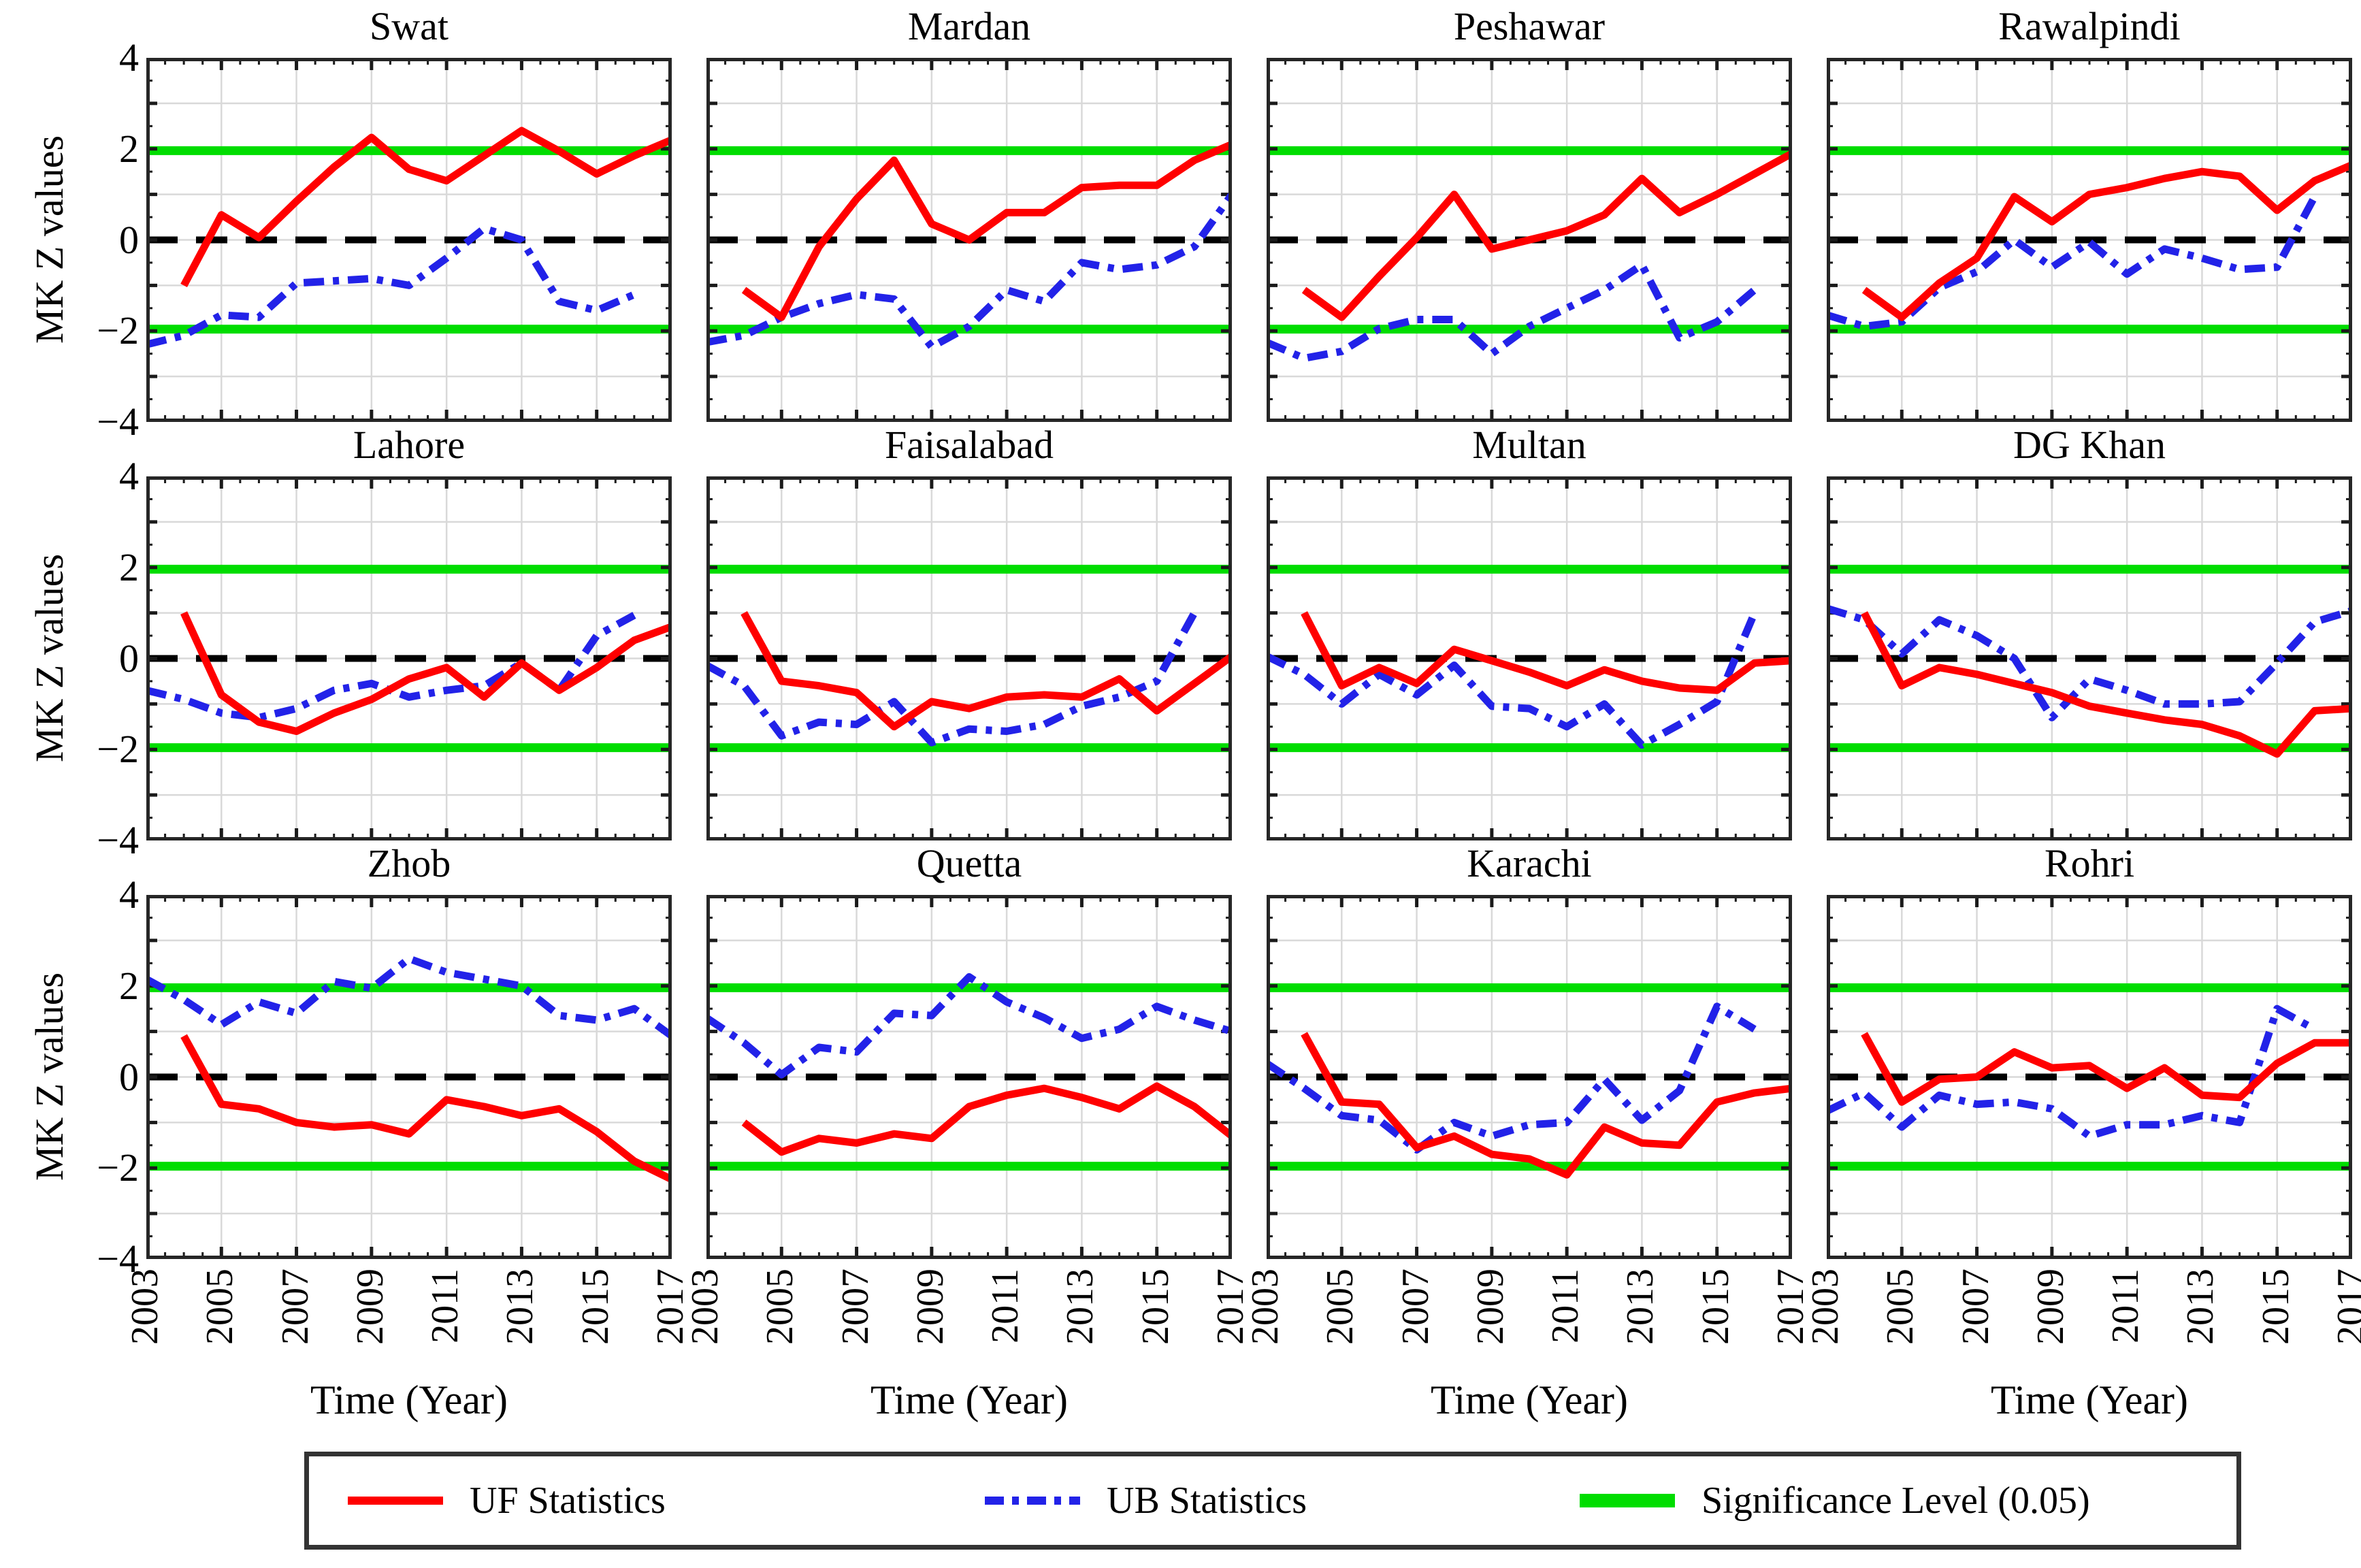  Describe the element at coordinates (595, 1307) in the screenshot. I see `x-tick-label: 2015` at that location.